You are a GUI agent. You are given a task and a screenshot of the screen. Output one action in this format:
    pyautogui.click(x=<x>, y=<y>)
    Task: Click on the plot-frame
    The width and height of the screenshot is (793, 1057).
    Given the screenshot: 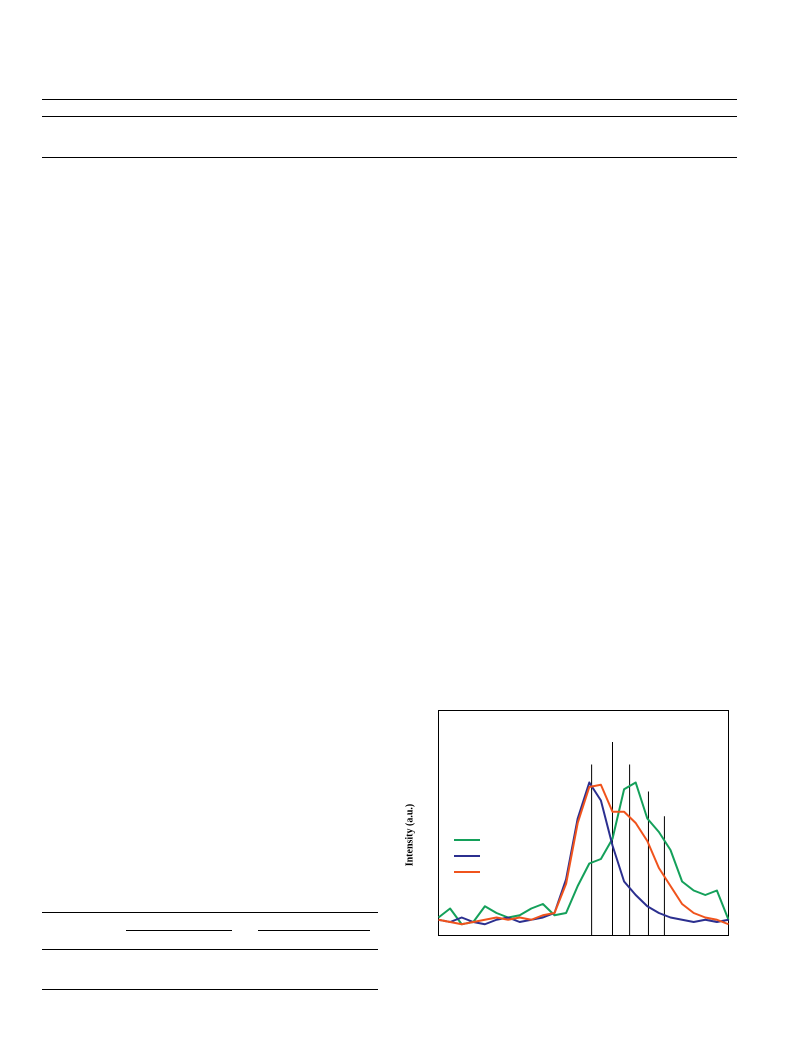 What is the action you would take?
    pyautogui.click(x=583, y=823)
    